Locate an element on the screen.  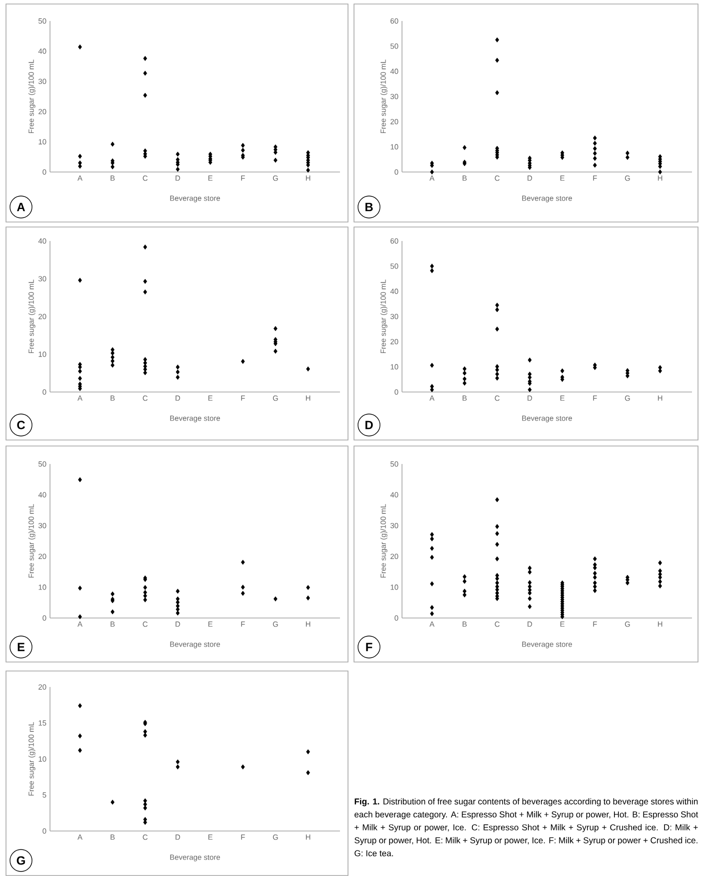
text: E is located at coordinates (21, 647).